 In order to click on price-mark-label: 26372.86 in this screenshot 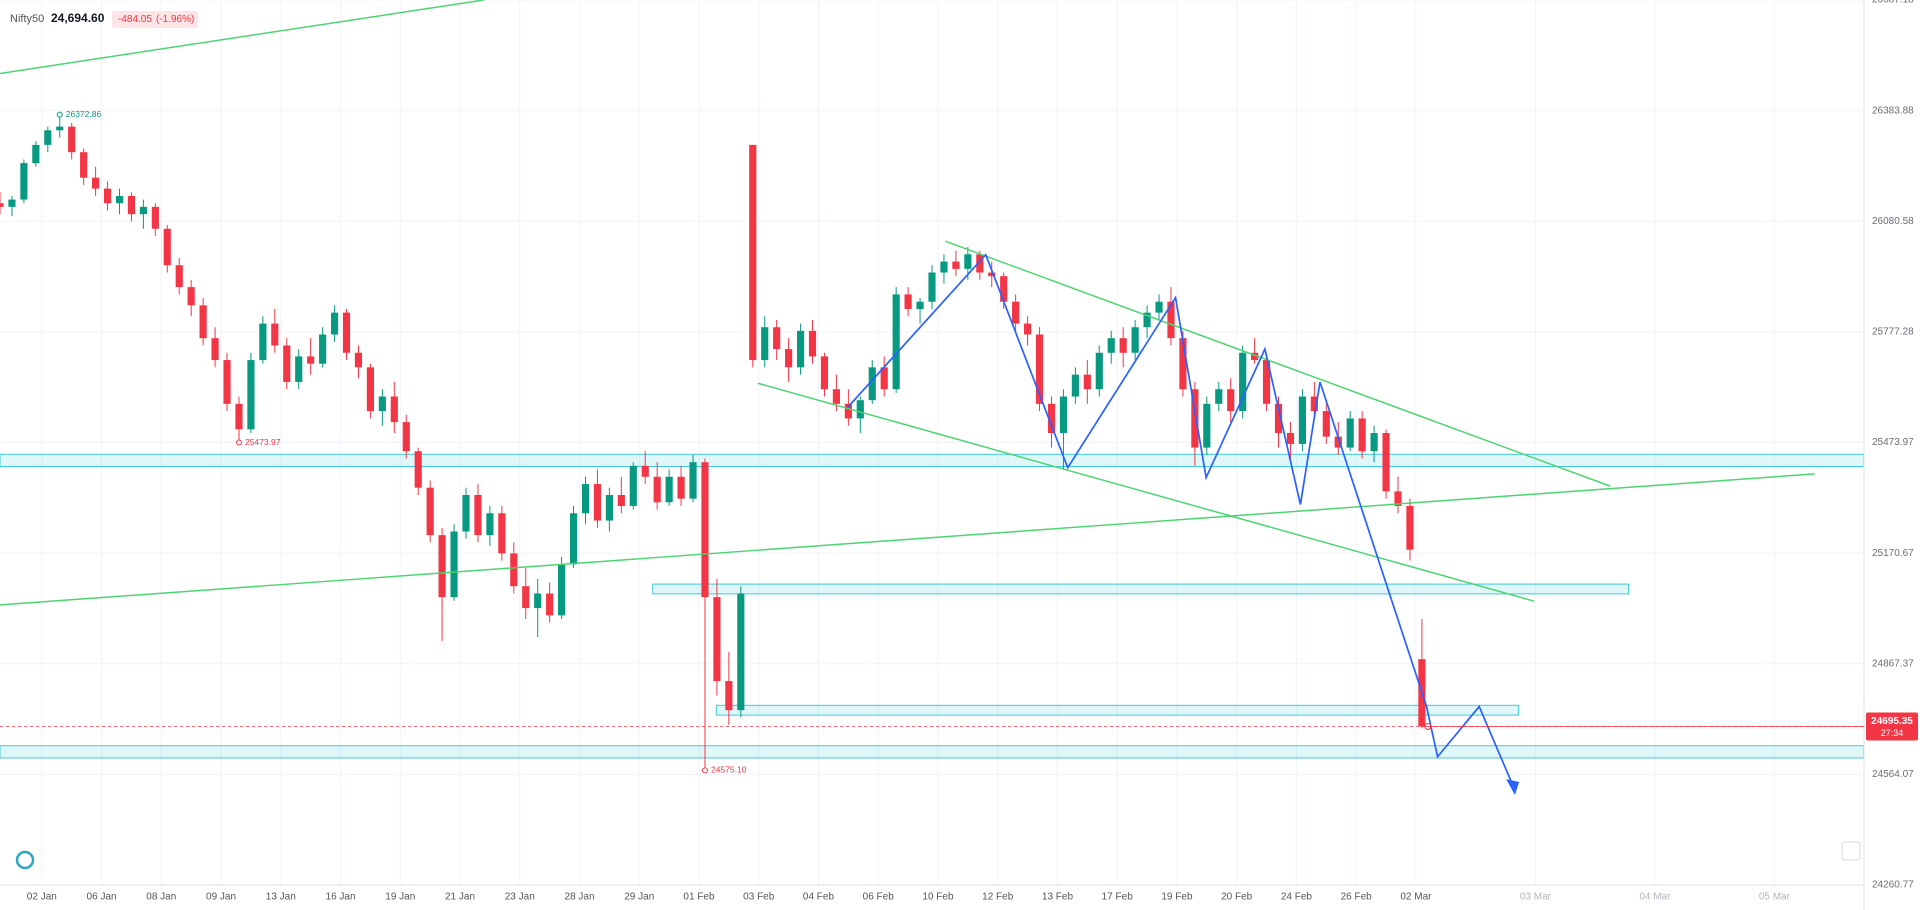, I will do `click(84, 114)`.